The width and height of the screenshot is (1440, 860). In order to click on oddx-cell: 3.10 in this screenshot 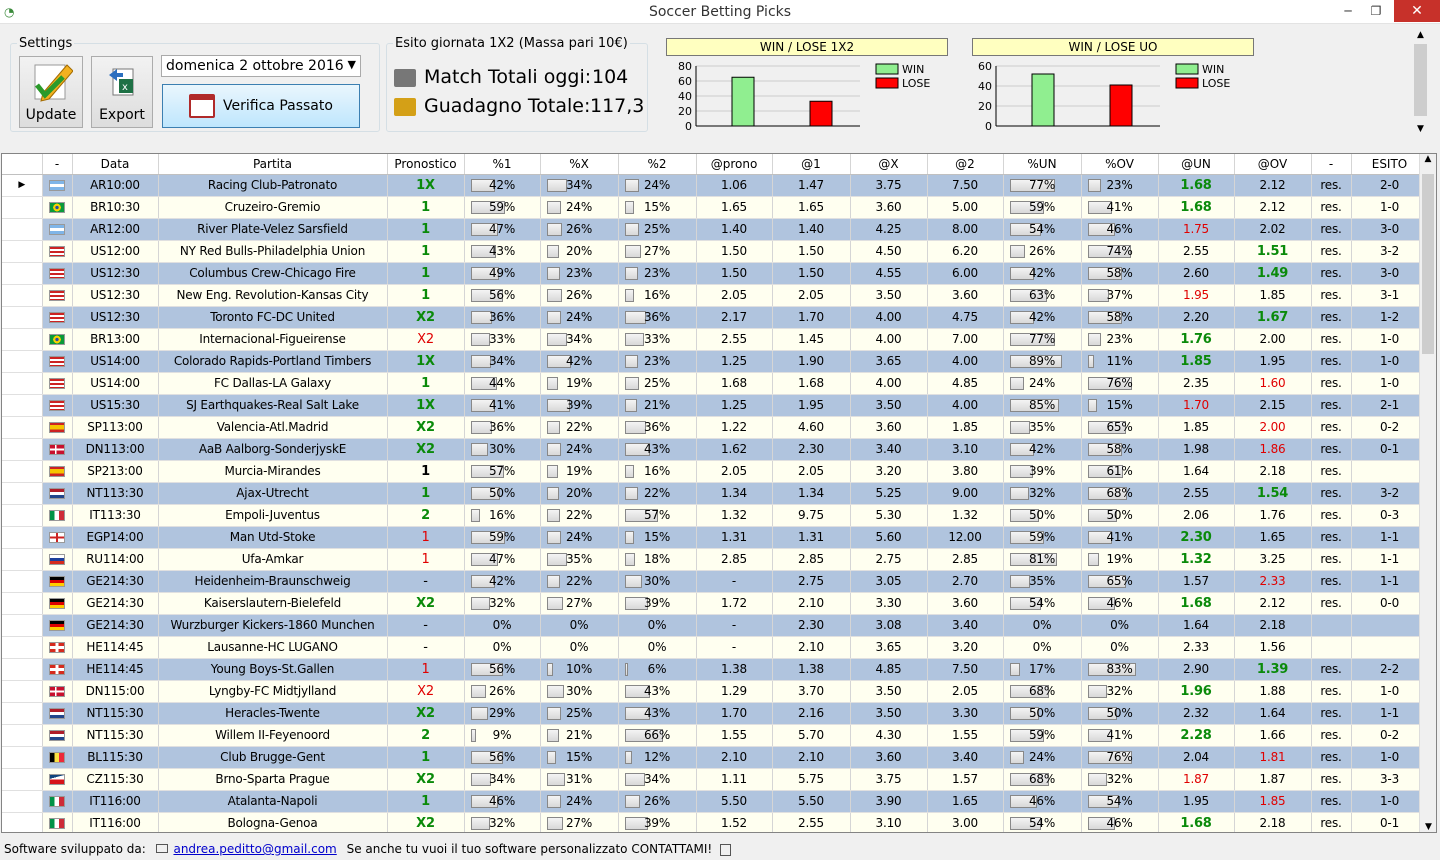, I will do `click(889, 822)`.